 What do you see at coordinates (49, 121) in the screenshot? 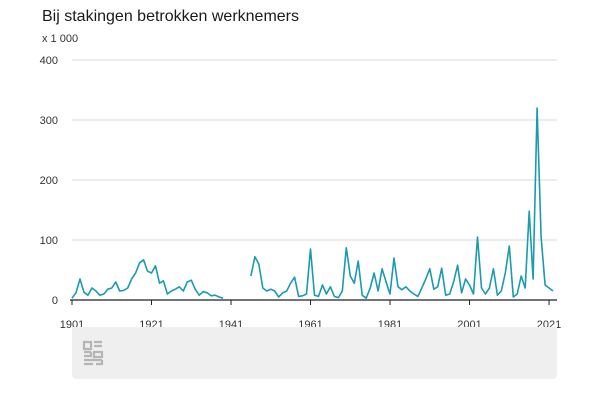
I see `y-tick-label: 300` at bounding box center [49, 121].